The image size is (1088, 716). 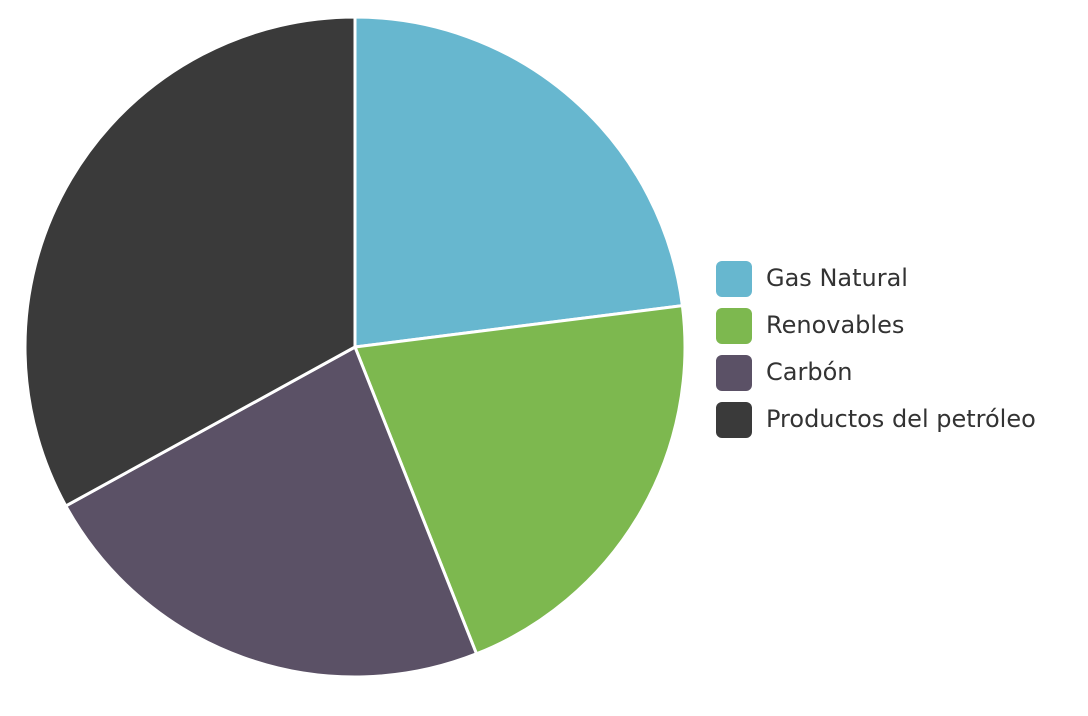 I want to click on legend-label: Carbón, so click(x=809, y=372).